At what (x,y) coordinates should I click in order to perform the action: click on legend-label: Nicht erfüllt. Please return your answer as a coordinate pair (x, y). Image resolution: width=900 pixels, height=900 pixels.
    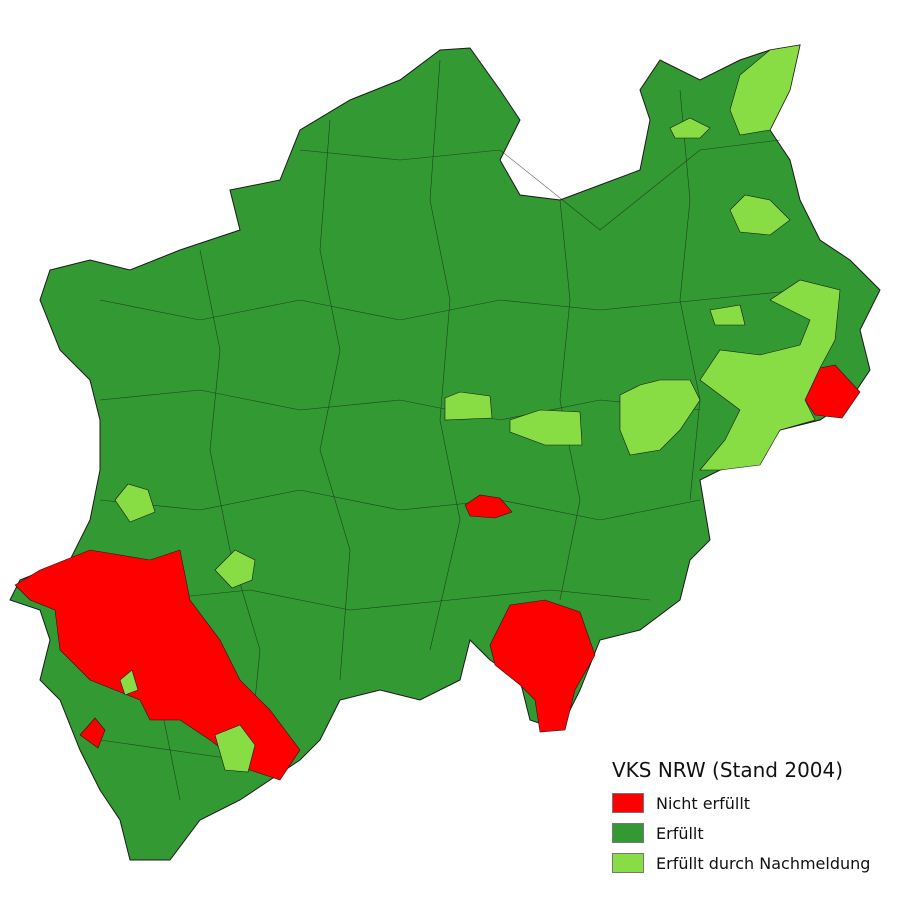
    Looking at the image, I should click on (703, 803).